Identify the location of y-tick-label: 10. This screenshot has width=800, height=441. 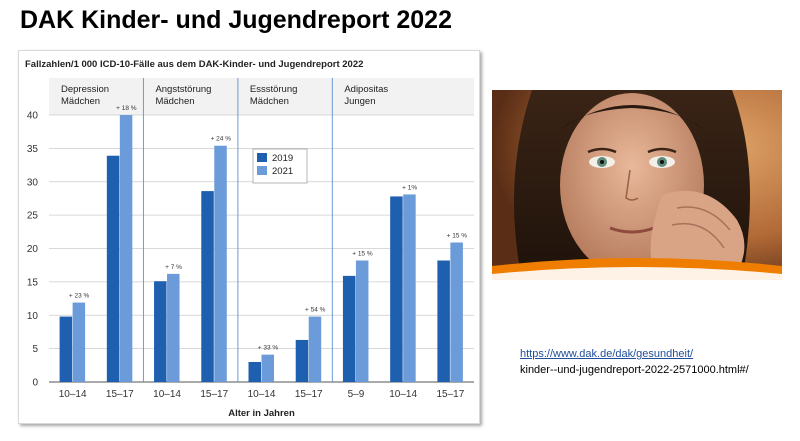
(33, 316).